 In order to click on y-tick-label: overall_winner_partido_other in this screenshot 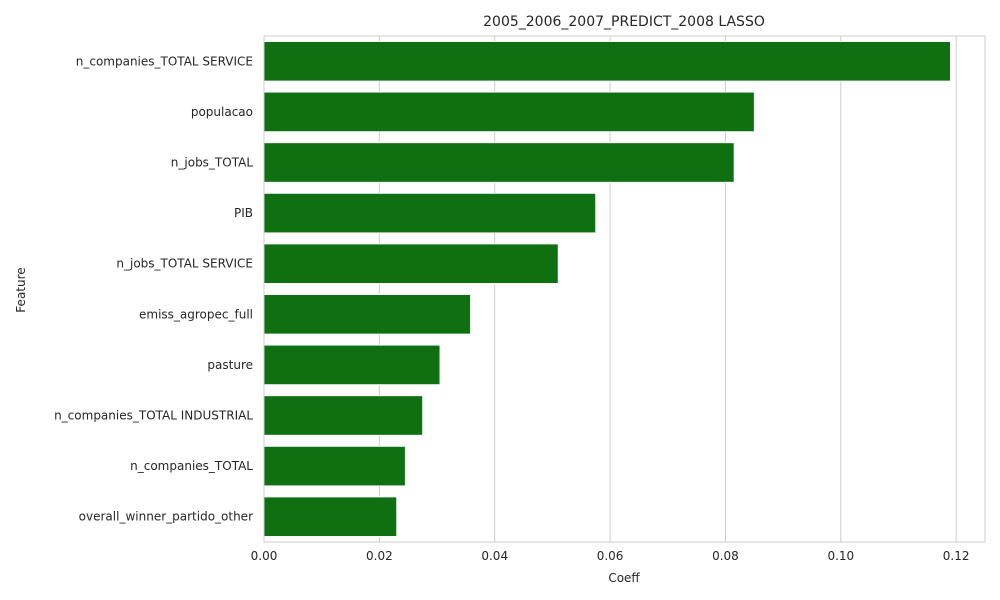, I will do `click(166, 517)`.